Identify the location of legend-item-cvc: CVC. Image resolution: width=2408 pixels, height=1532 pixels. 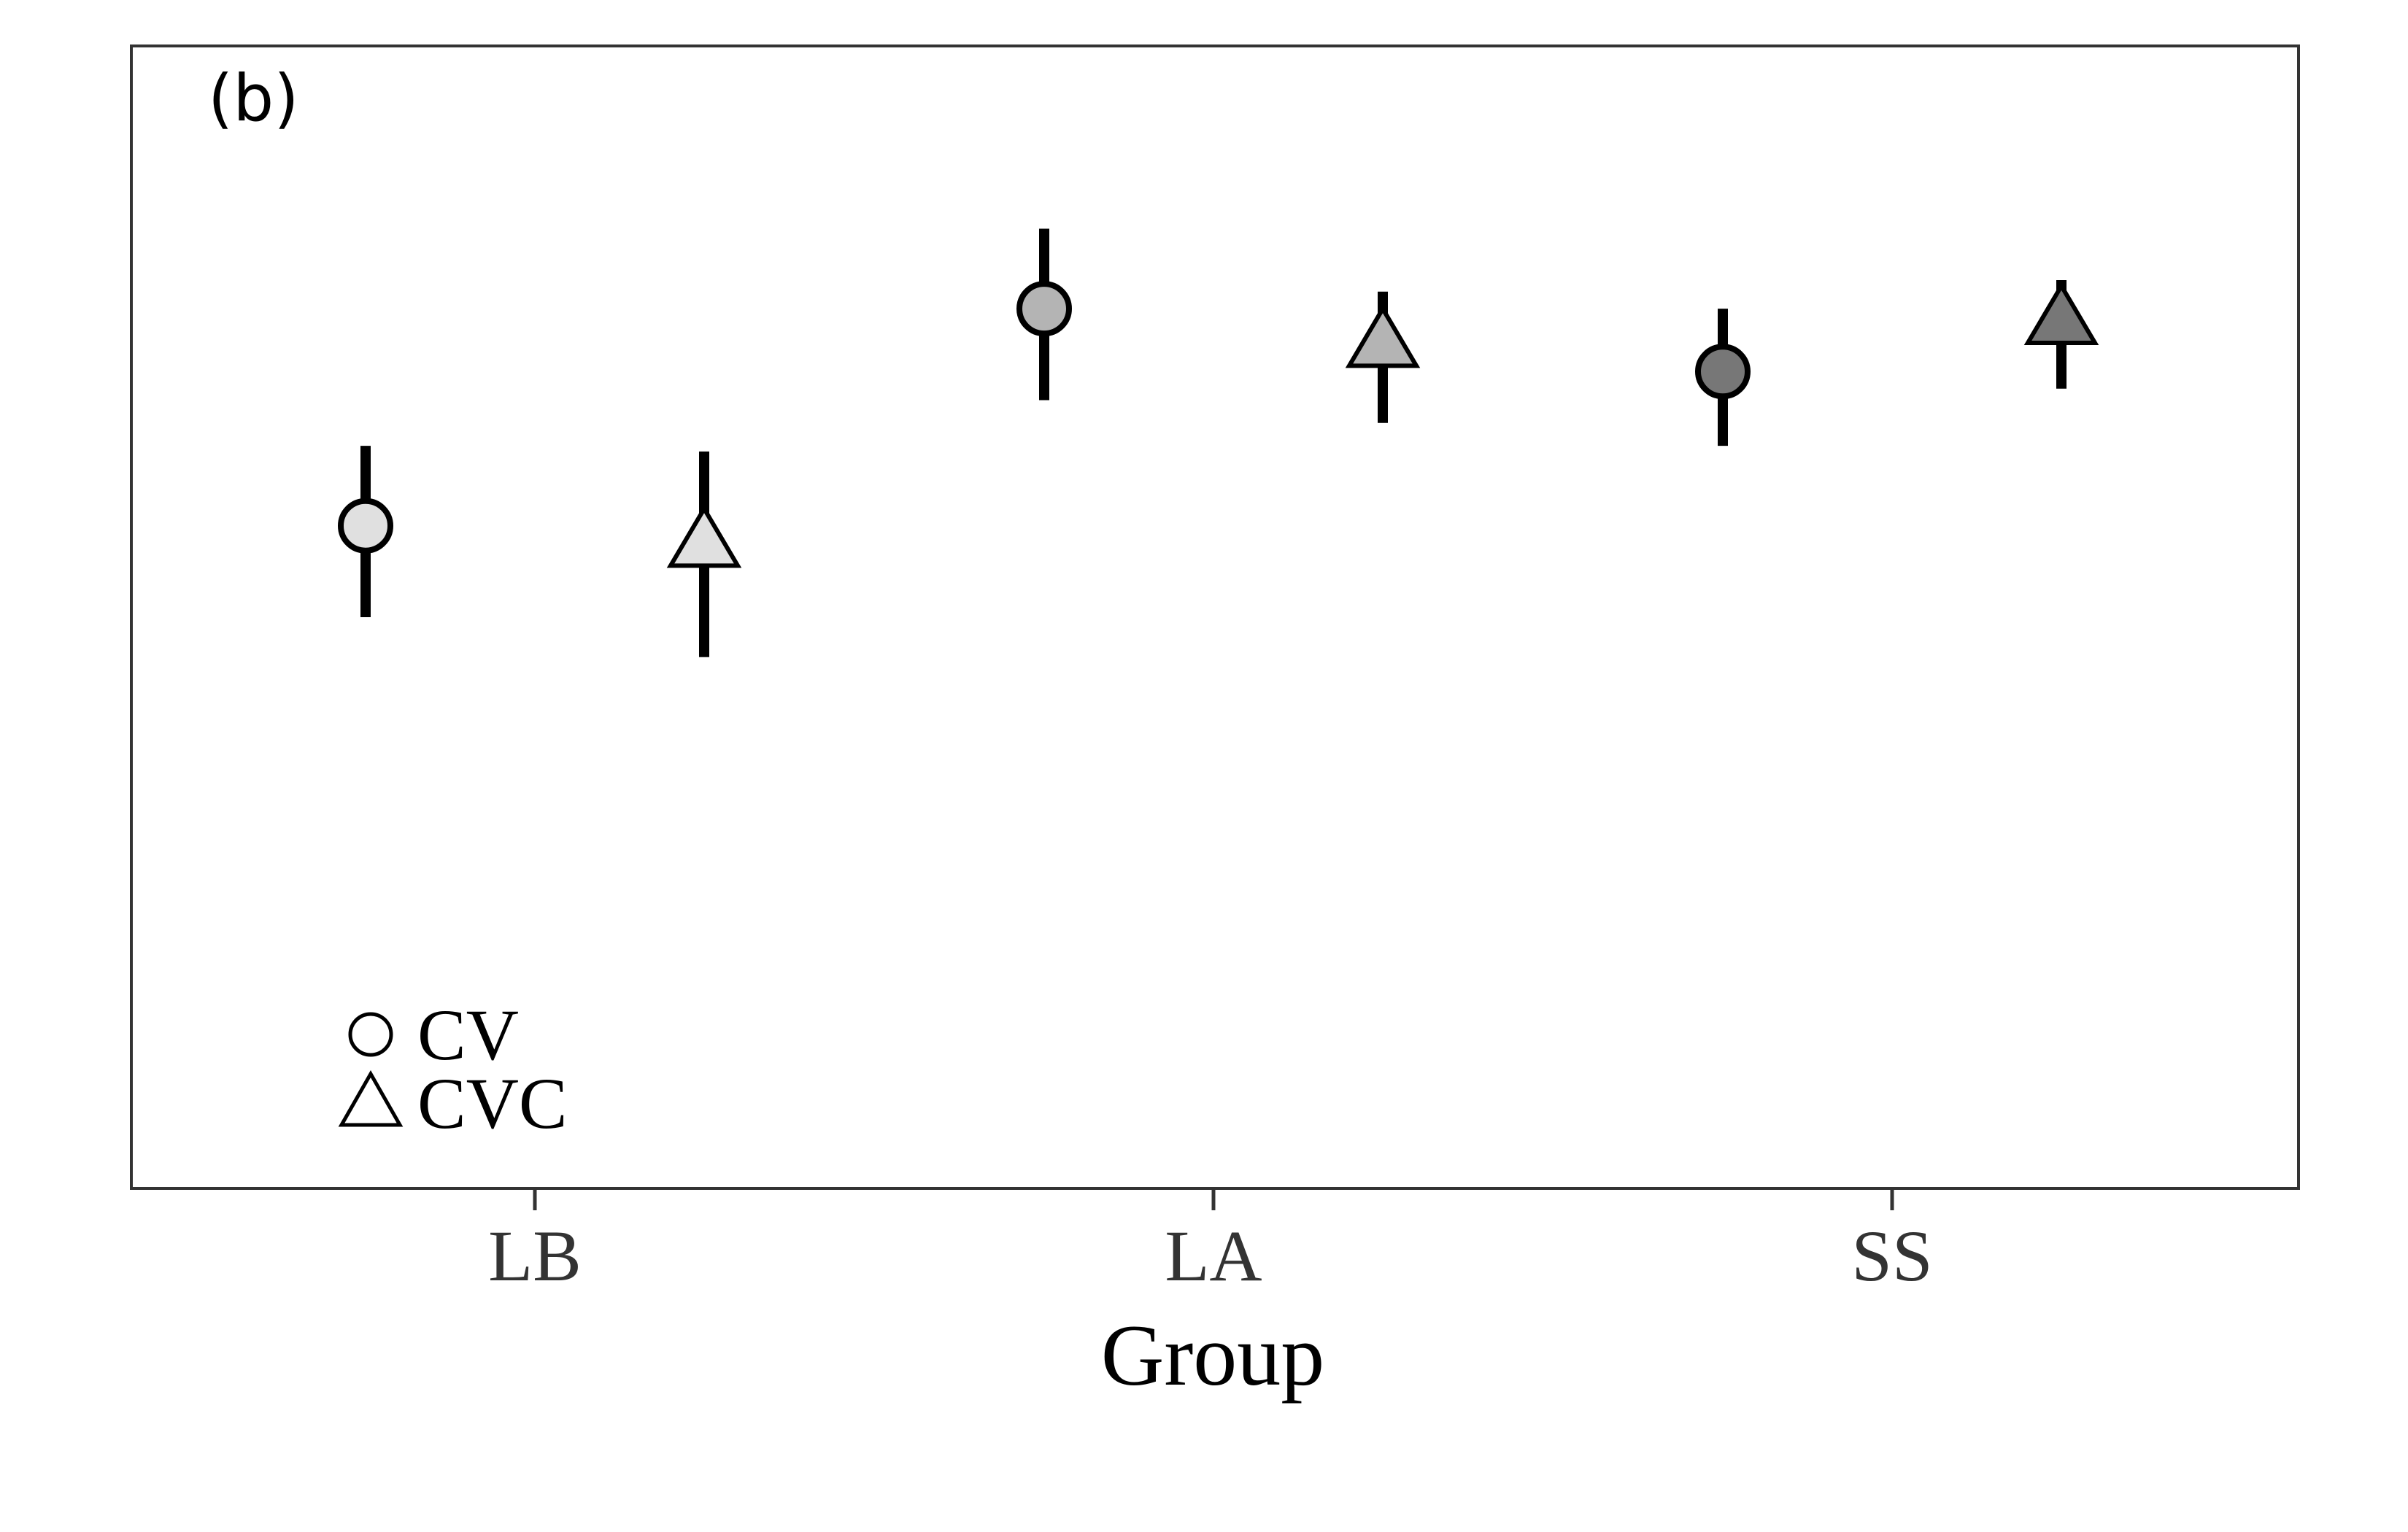
(453, 1103).